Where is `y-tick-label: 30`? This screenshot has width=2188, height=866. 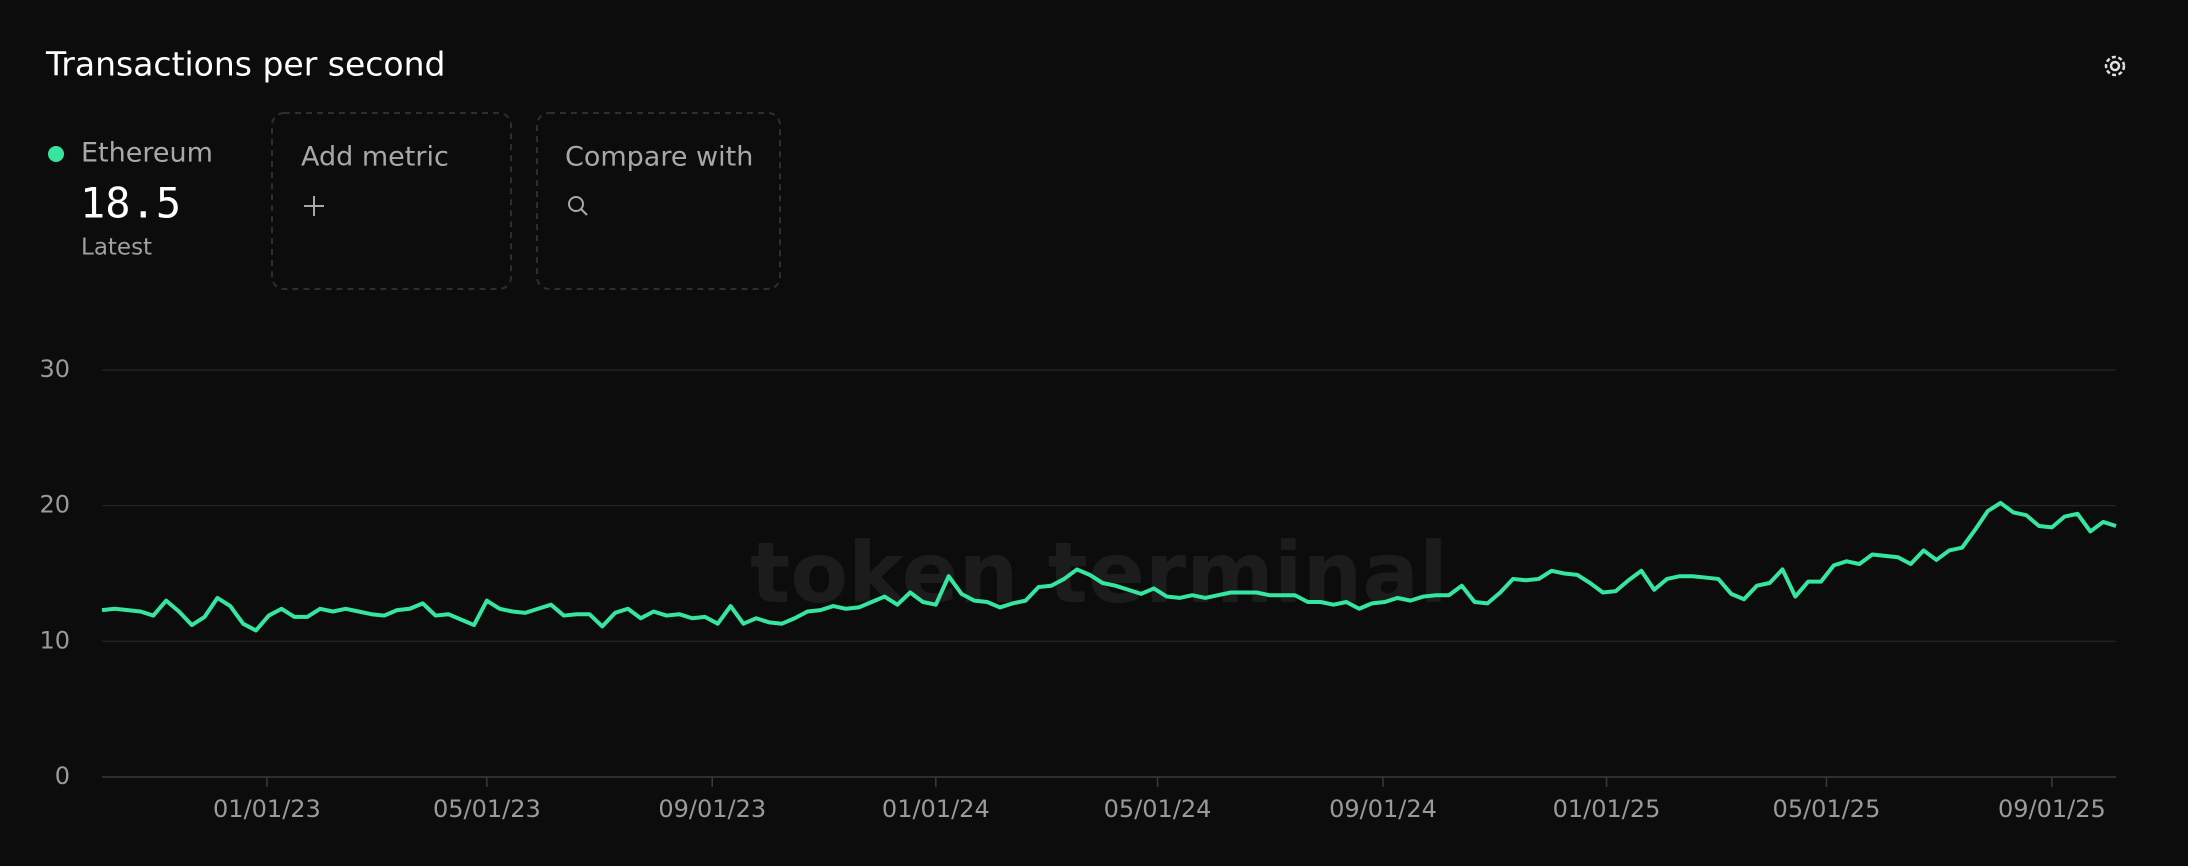 y-tick-label: 30 is located at coordinates (54, 369).